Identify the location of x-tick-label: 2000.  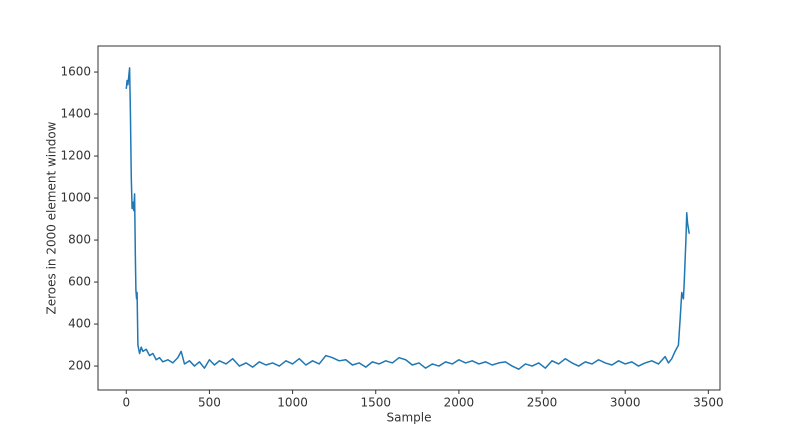
(459, 403).